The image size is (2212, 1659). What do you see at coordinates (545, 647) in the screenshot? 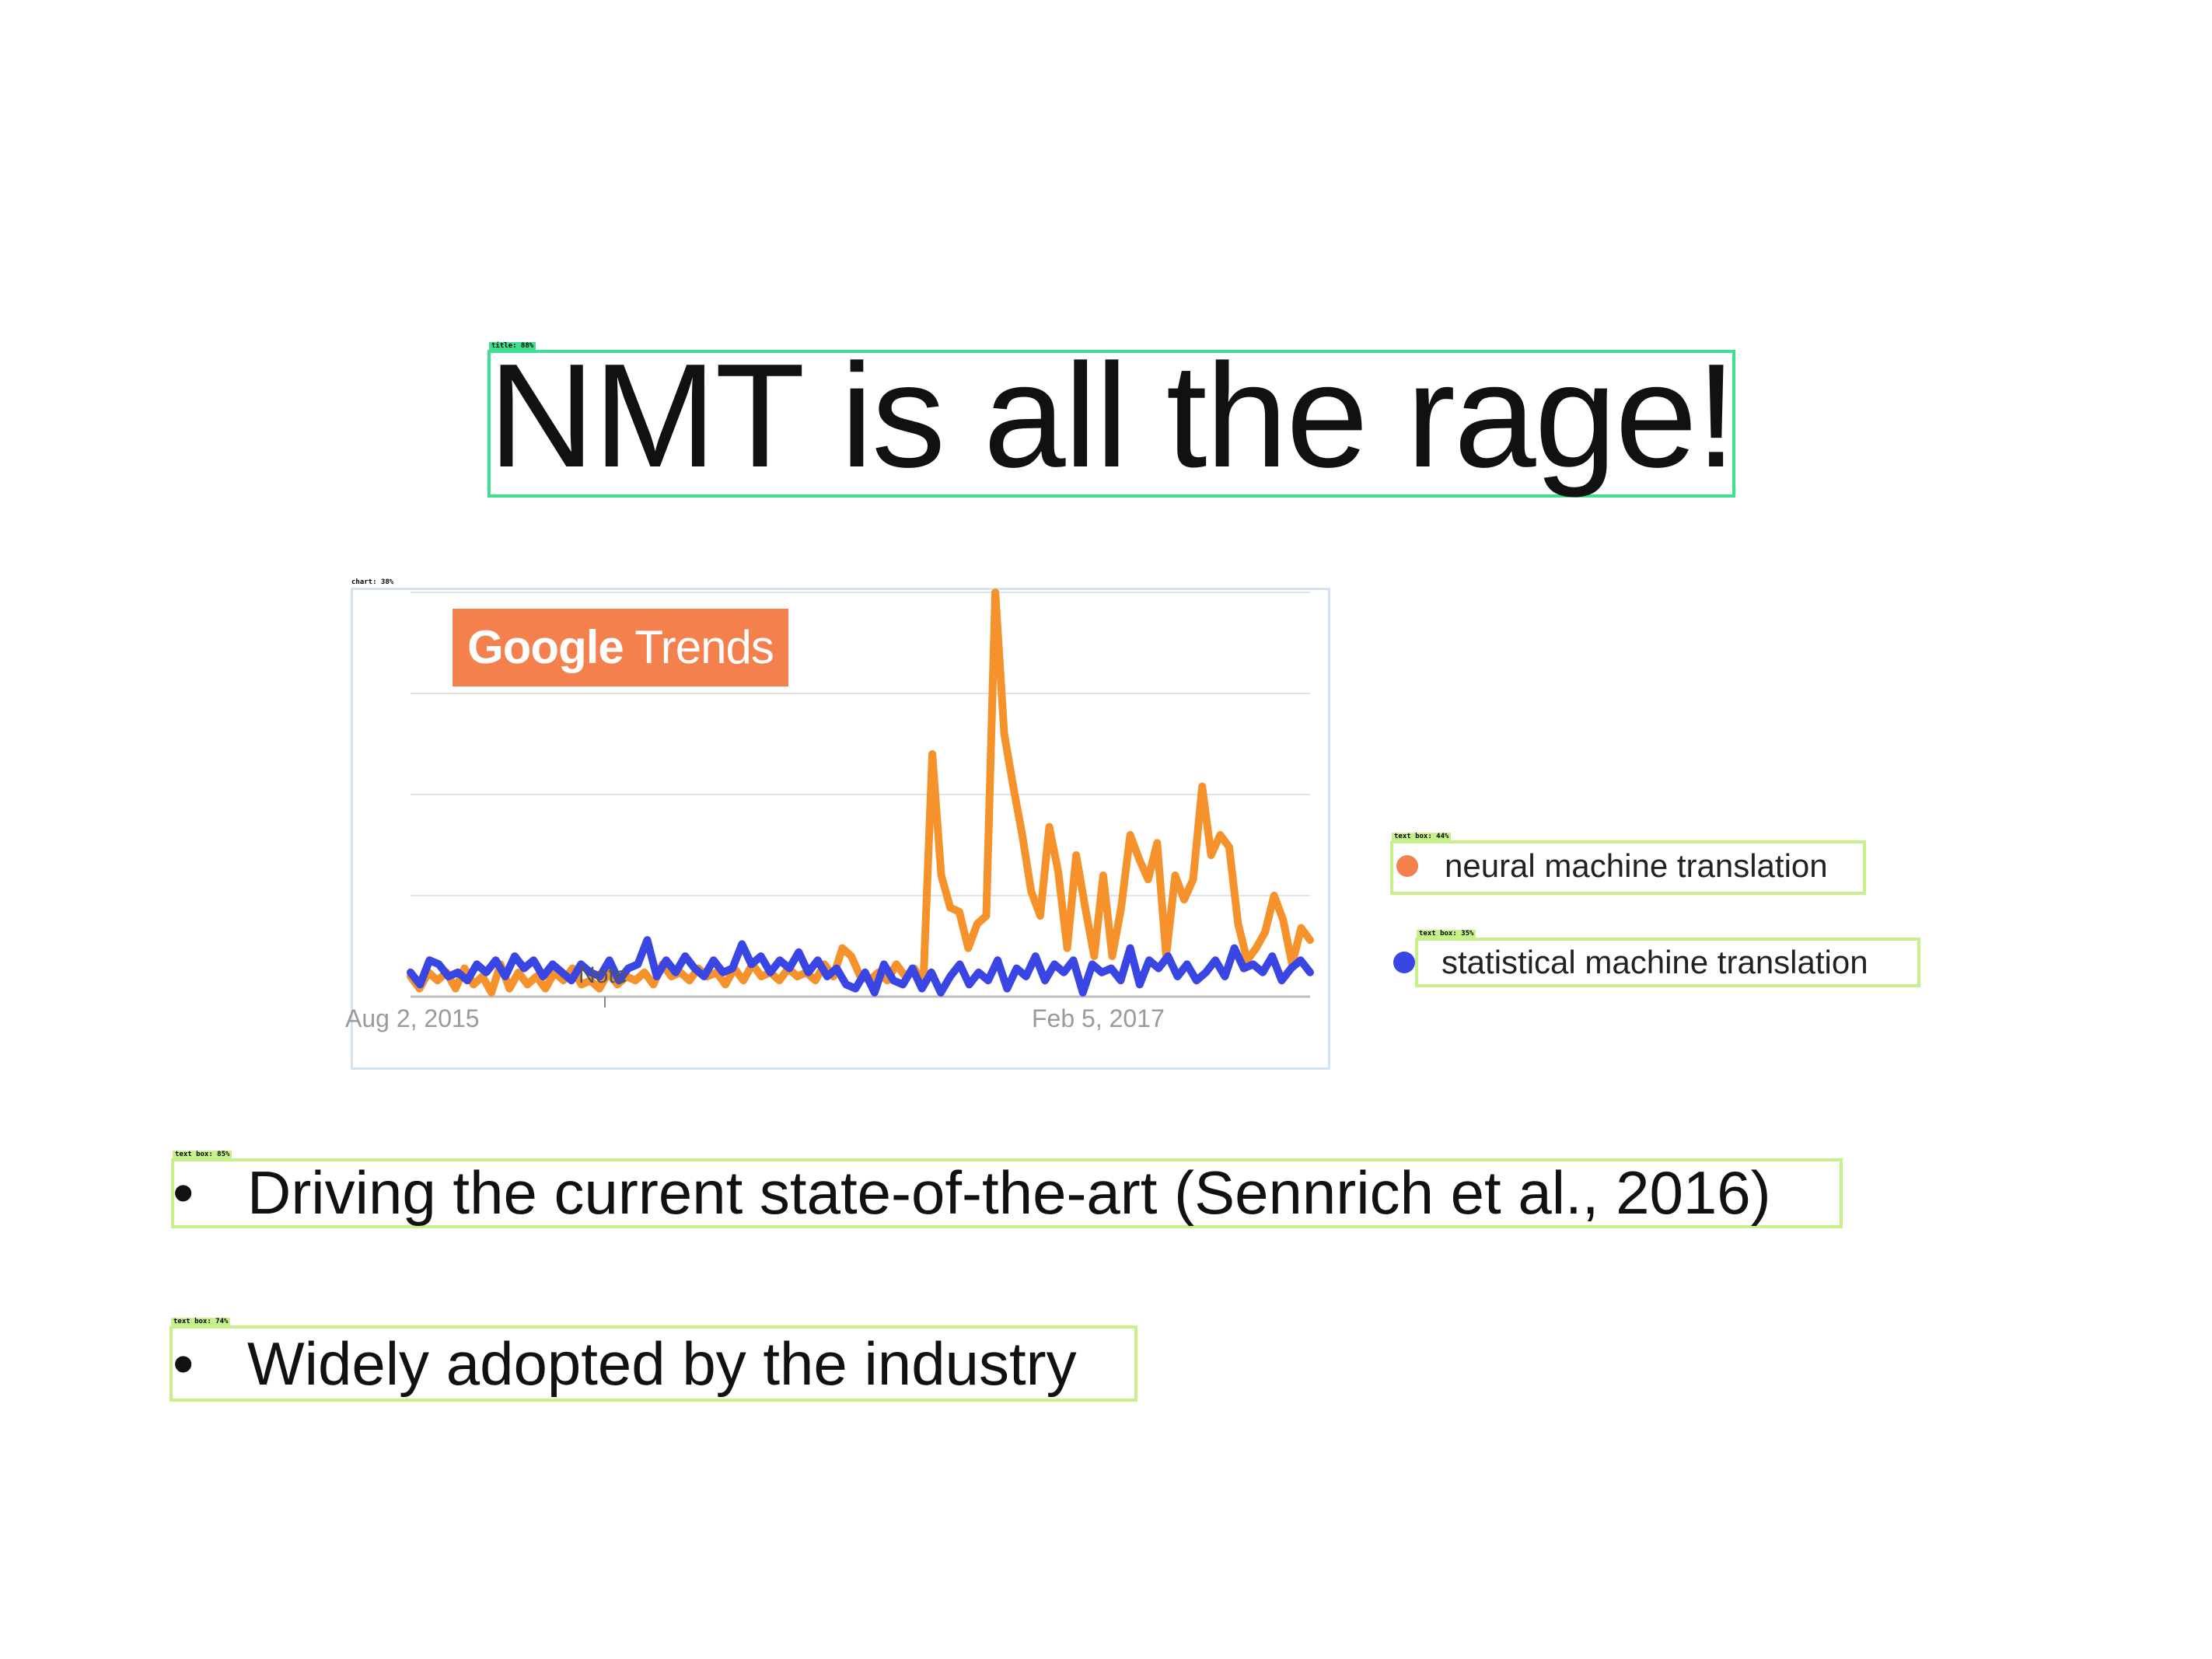
I see `google-logo-word: Google` at bounding box center [545, 647].